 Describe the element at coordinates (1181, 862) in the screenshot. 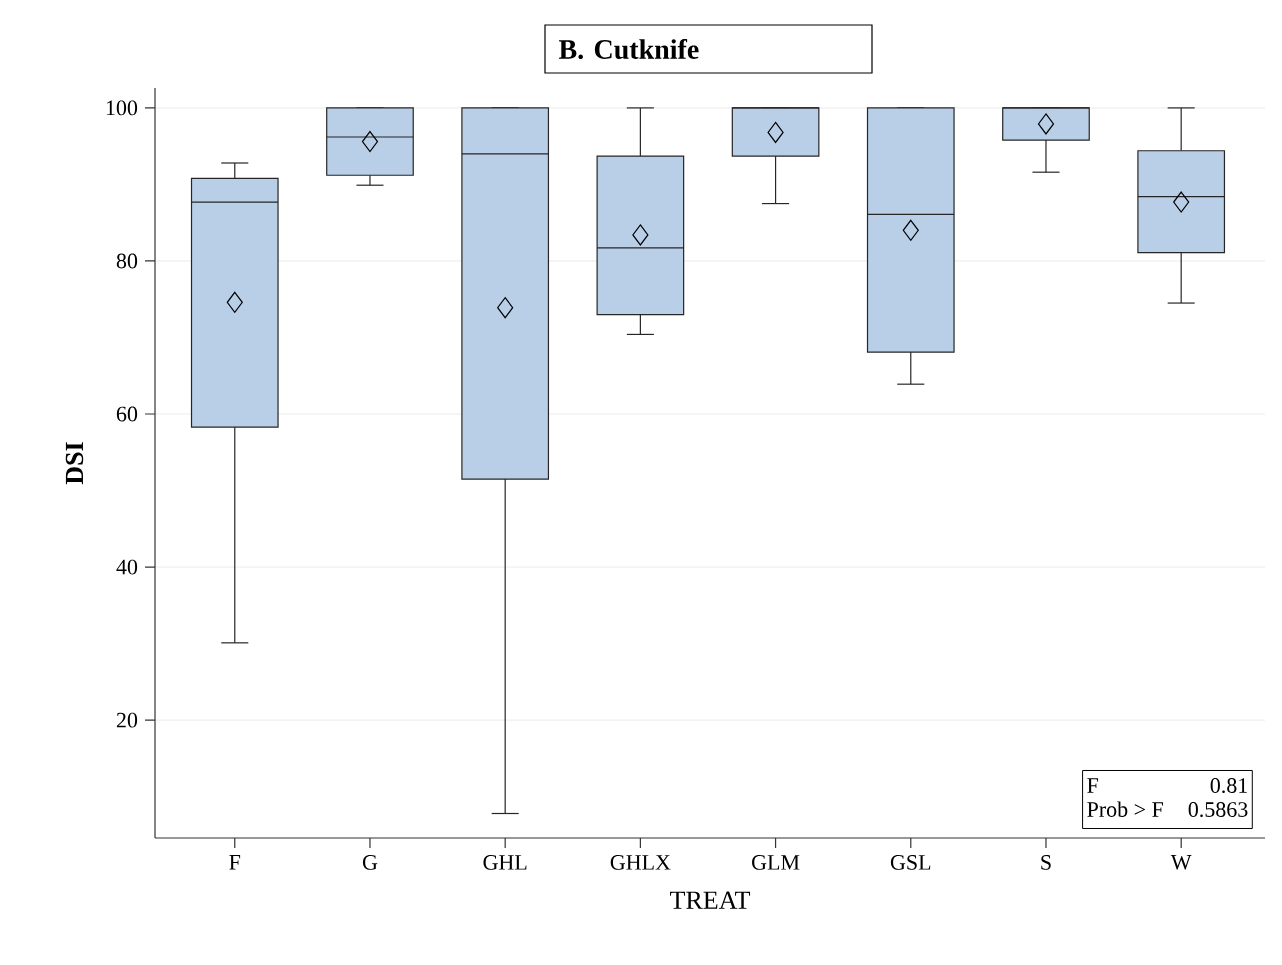

I see `x-tick-label: W` at that location.